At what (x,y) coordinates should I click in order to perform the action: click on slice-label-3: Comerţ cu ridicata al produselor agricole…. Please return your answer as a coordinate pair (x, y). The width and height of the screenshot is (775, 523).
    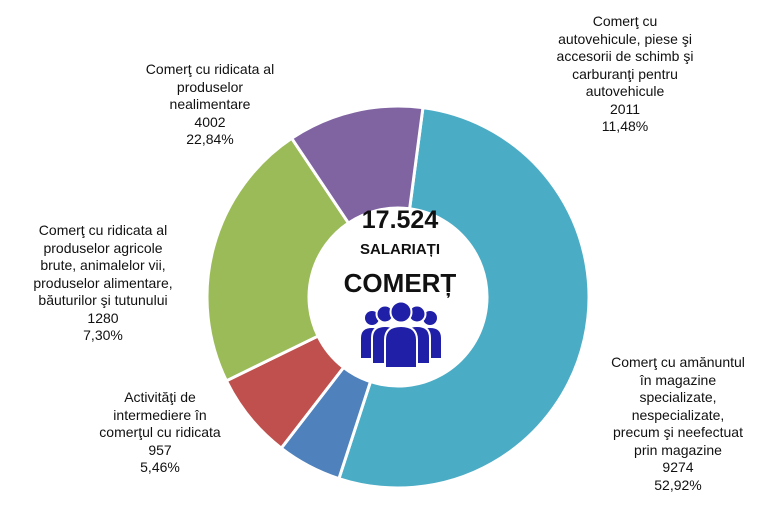
    Looking at the image, I should click on (103, 283).